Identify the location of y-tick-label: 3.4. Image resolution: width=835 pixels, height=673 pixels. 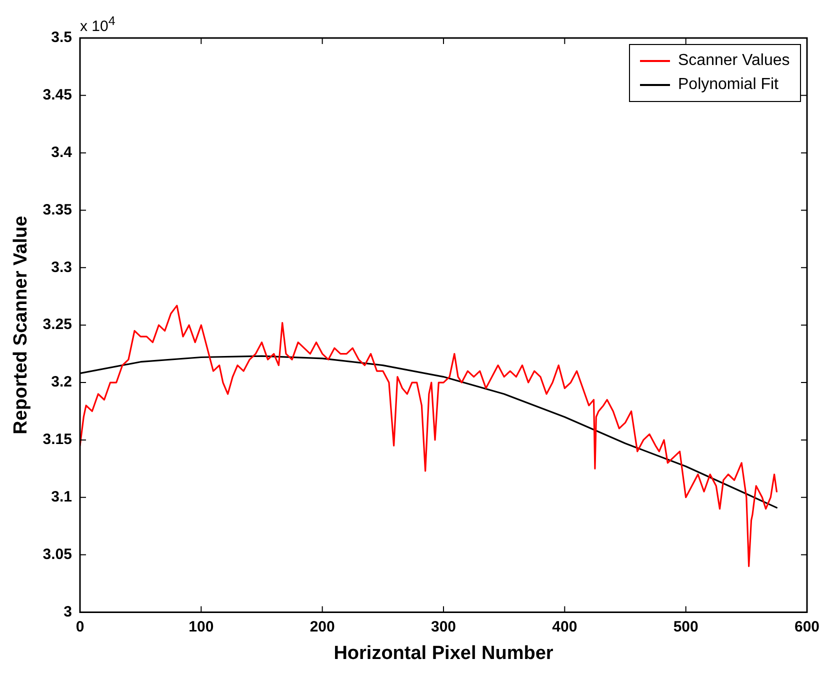
(62, 152).